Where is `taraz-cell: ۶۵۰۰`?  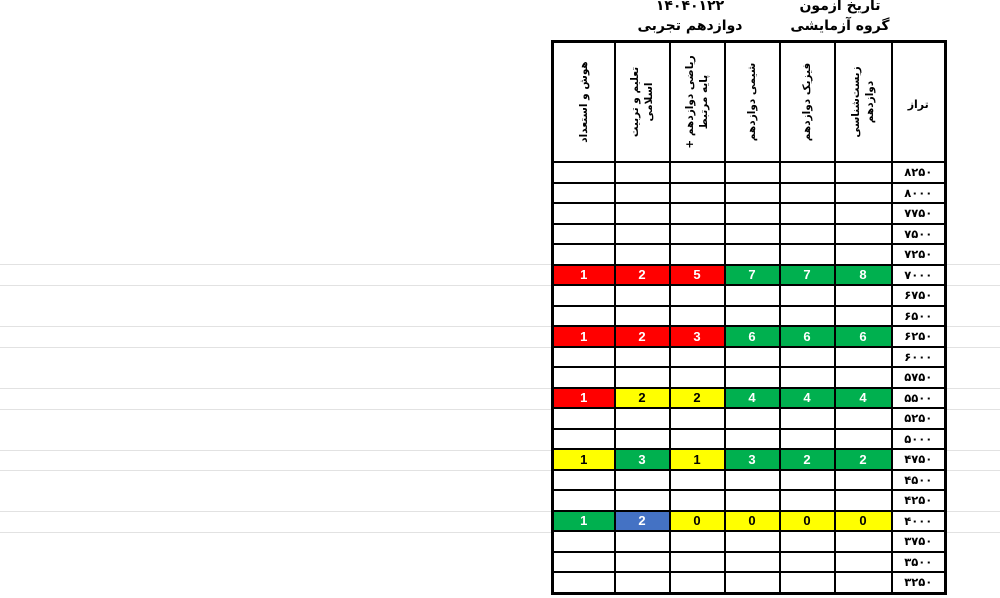 taraz-cell: ۶۵۰۰ is located at coordinates (918, 315).